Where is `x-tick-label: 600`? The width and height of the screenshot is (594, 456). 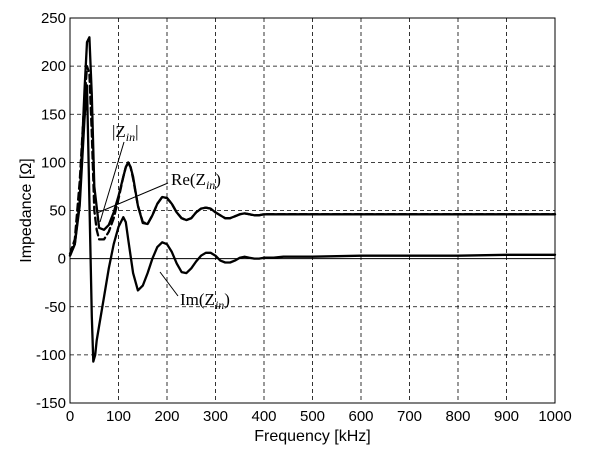 x-tick-label: 600 is located at coordinates (360, 416).